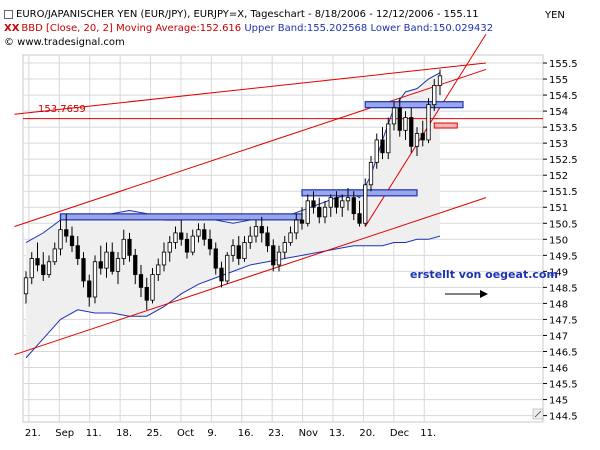 The image size is (600, 450). Describe the element at coordinates (563, 96) in the screenshot. I see `y-tick-label: 154.5` at that location.